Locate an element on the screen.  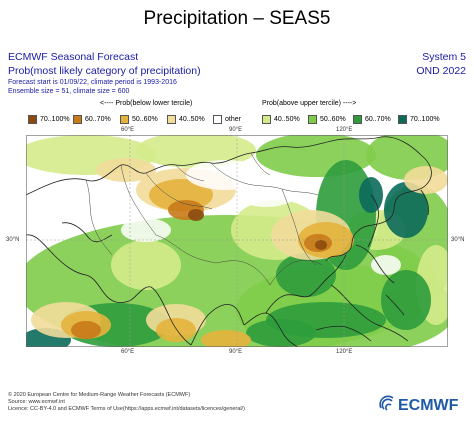
ensemble-info: Ensemble size = 51, climate size = 600 is located at coordinates (69, 91).